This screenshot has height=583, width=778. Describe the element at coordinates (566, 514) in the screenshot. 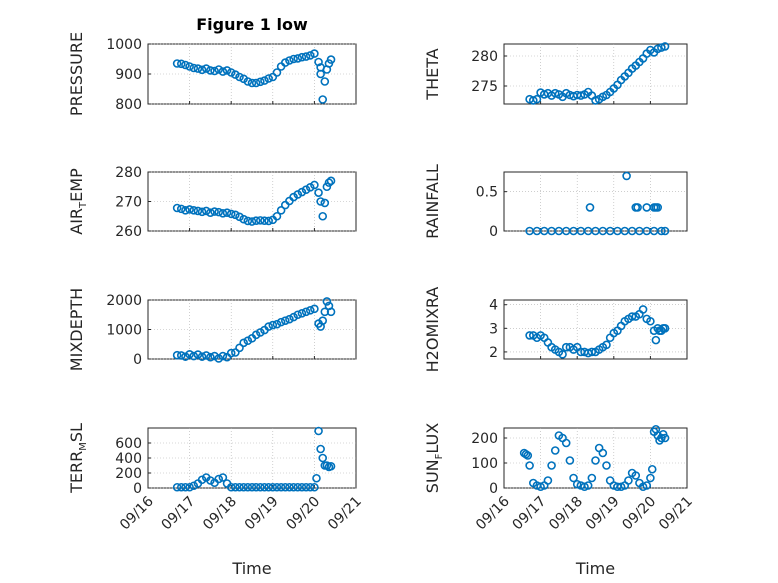

I see `x-tick-label: 09/18` at that location.